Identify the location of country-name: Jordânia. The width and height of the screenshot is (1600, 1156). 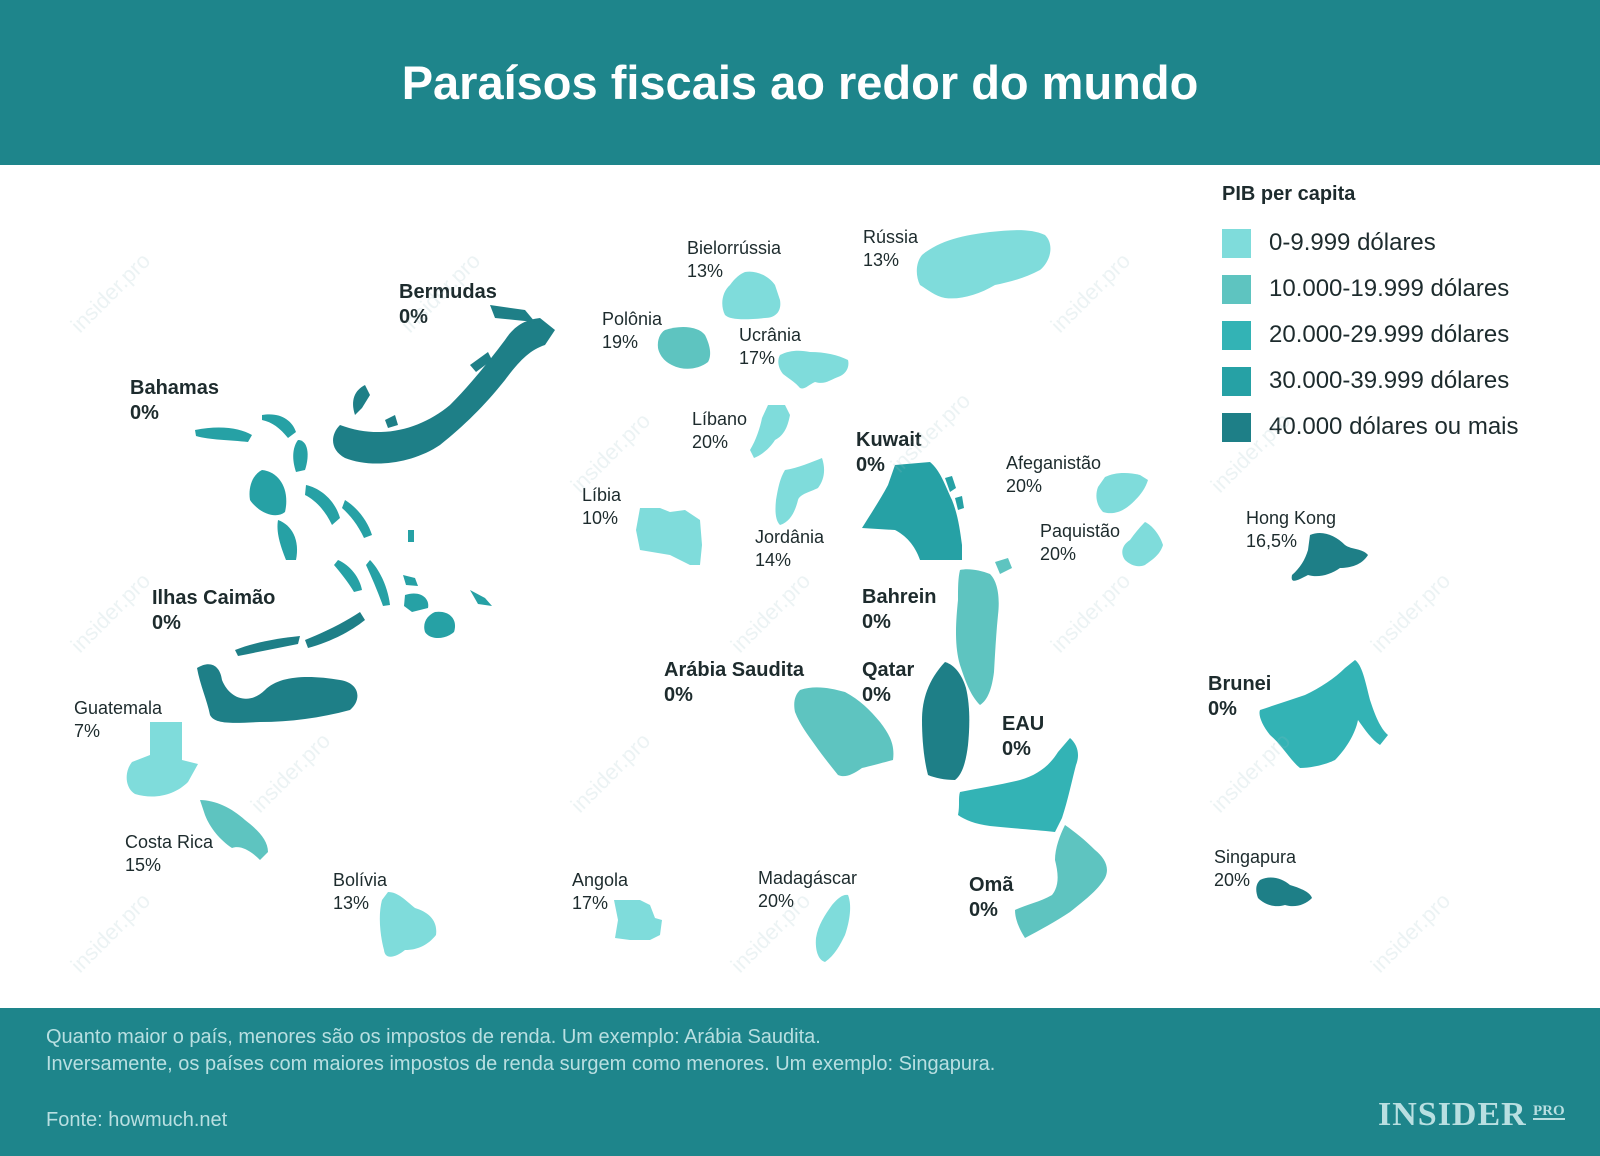
(790, 537).